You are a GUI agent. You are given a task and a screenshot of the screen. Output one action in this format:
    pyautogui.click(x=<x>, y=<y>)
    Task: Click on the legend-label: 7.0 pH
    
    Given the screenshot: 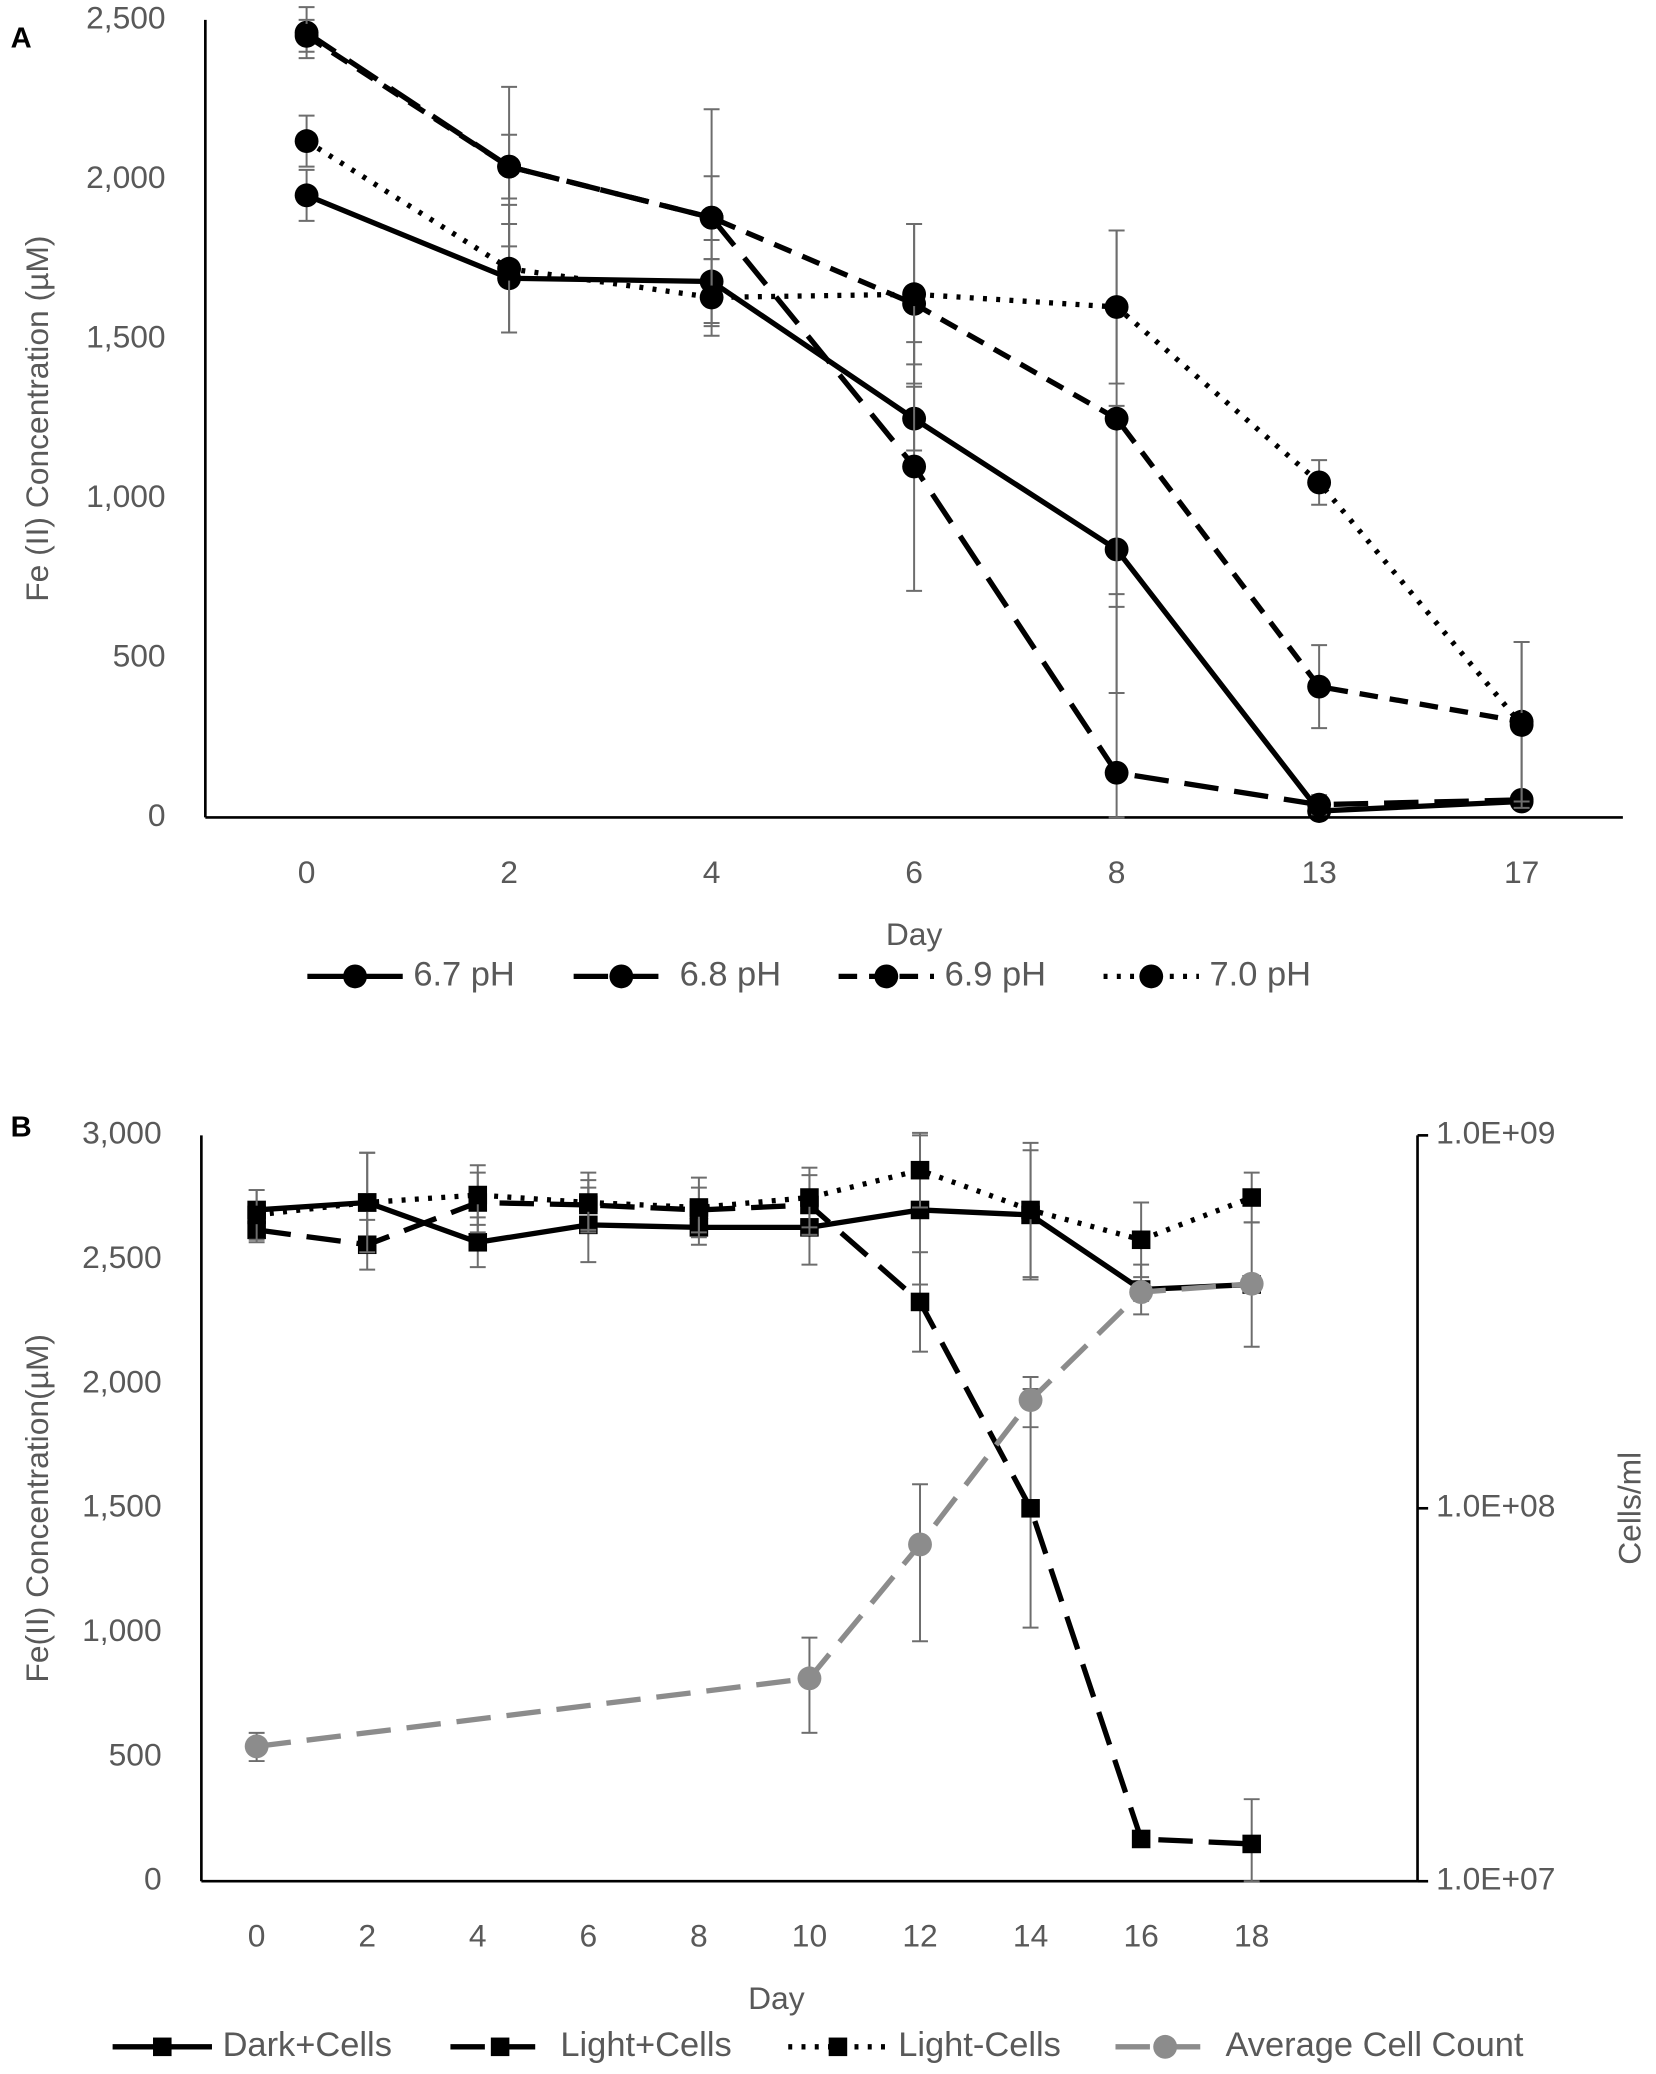 What is the action you would take?
    pyautogui.click(x=1260, y=974)
    